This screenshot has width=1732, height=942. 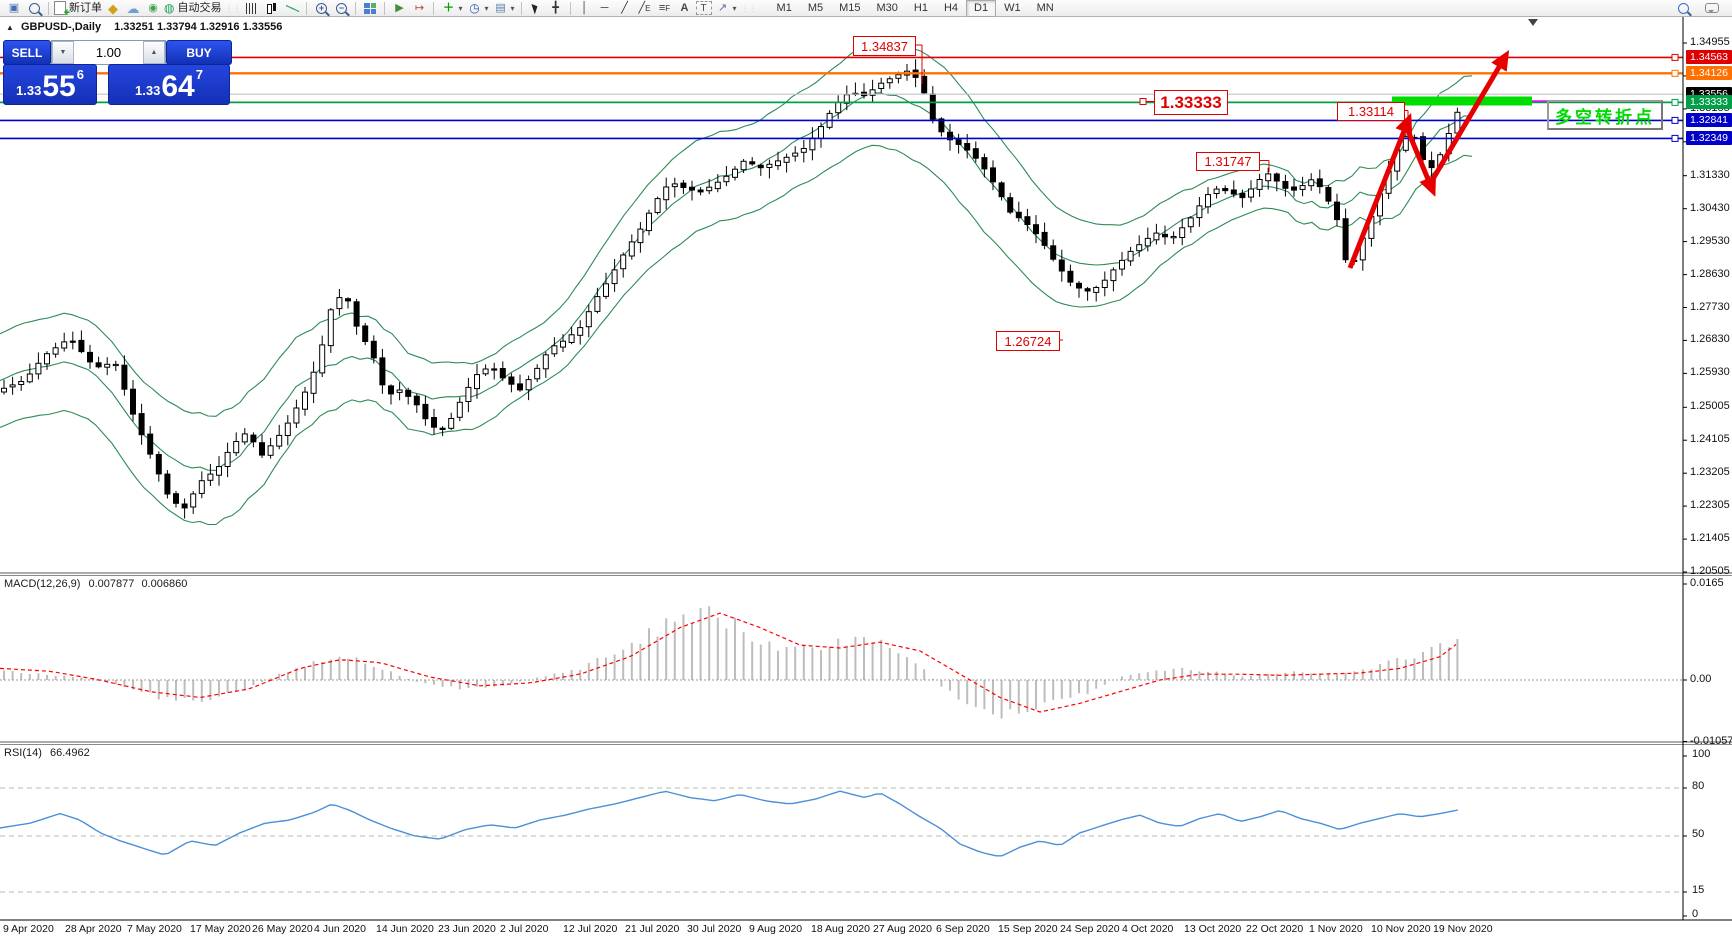 What do you see at coordinates (500, 7) in the screenshot?
I see `templates-icon: ▤` at bounding box center [500, 7].